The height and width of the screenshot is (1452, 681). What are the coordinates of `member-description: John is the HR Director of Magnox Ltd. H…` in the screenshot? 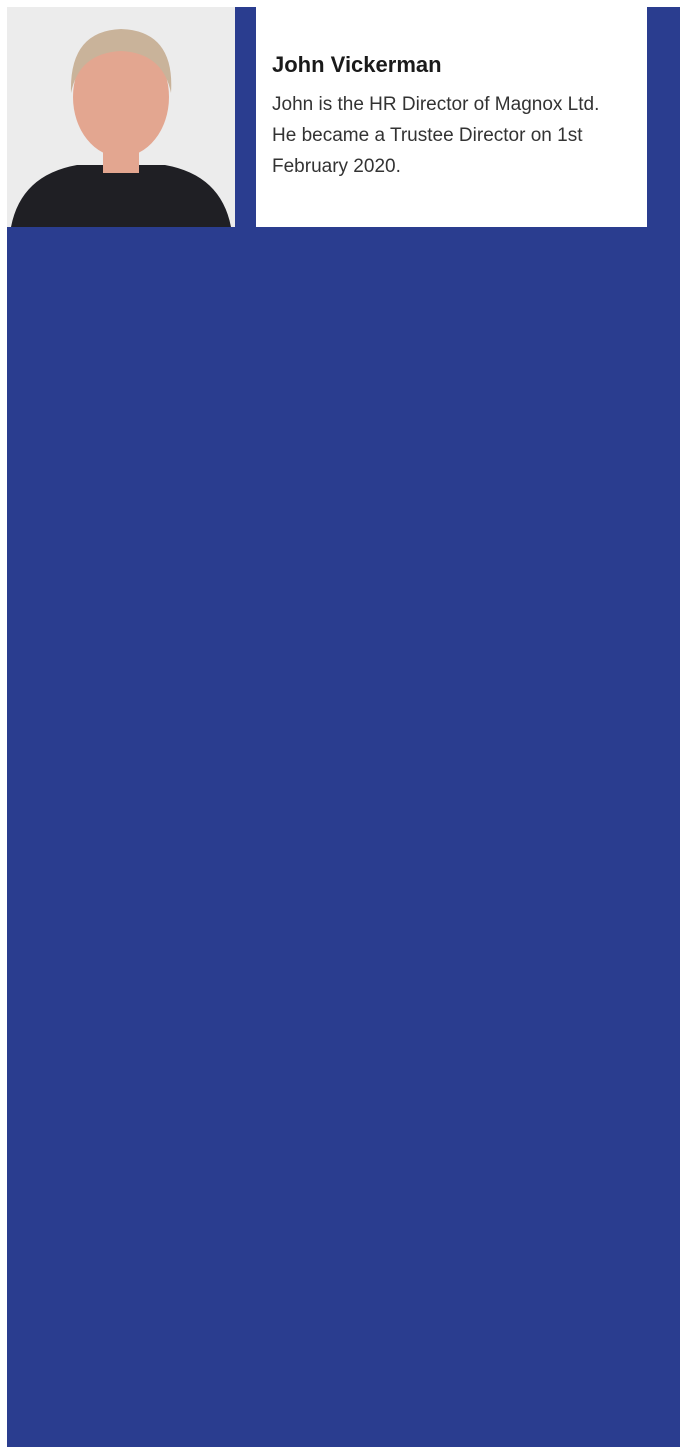 It's located at (436, 135).